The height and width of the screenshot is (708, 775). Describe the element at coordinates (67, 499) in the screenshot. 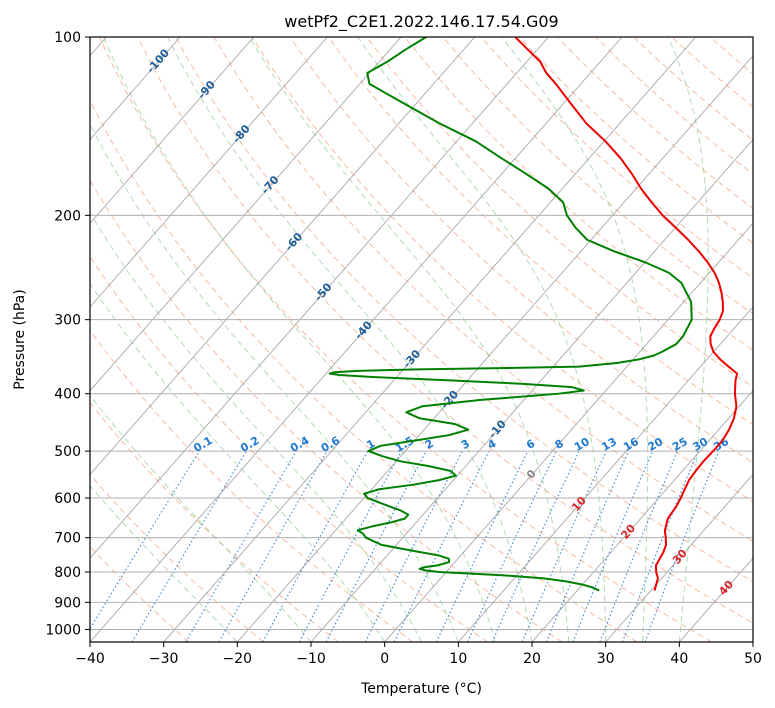

I see `y-tick-label: 600` at that location.